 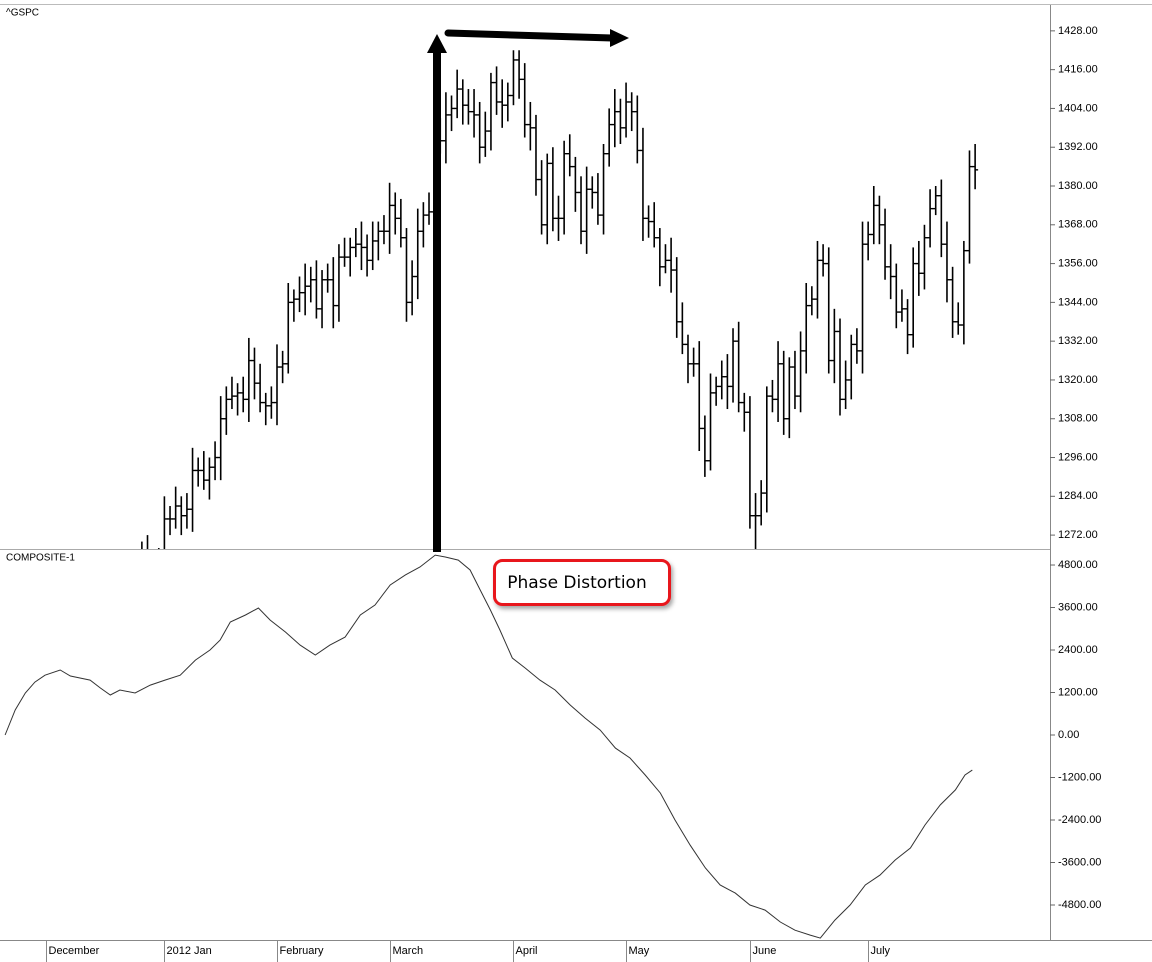 I want to click on x-tick-label: December, so click(x=74, y=951).